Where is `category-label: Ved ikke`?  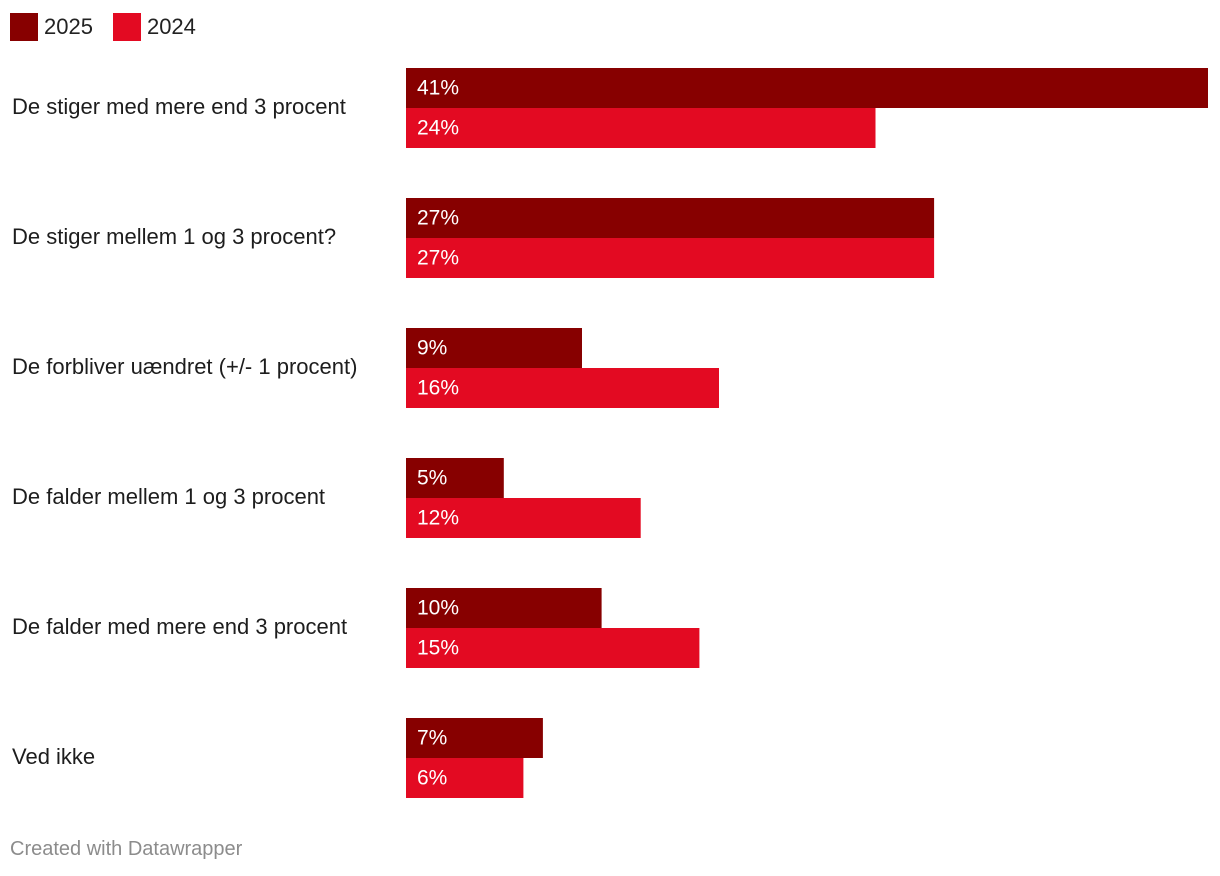 category-label: Ved ikke is located at coordinates (53, 756).